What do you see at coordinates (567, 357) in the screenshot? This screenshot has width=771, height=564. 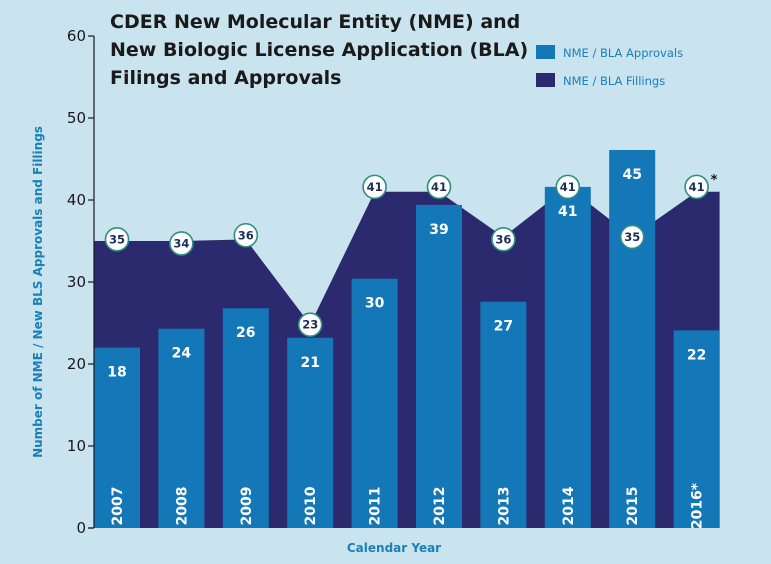 I see `approval-bar-2014` at bounding box center [567, 357].